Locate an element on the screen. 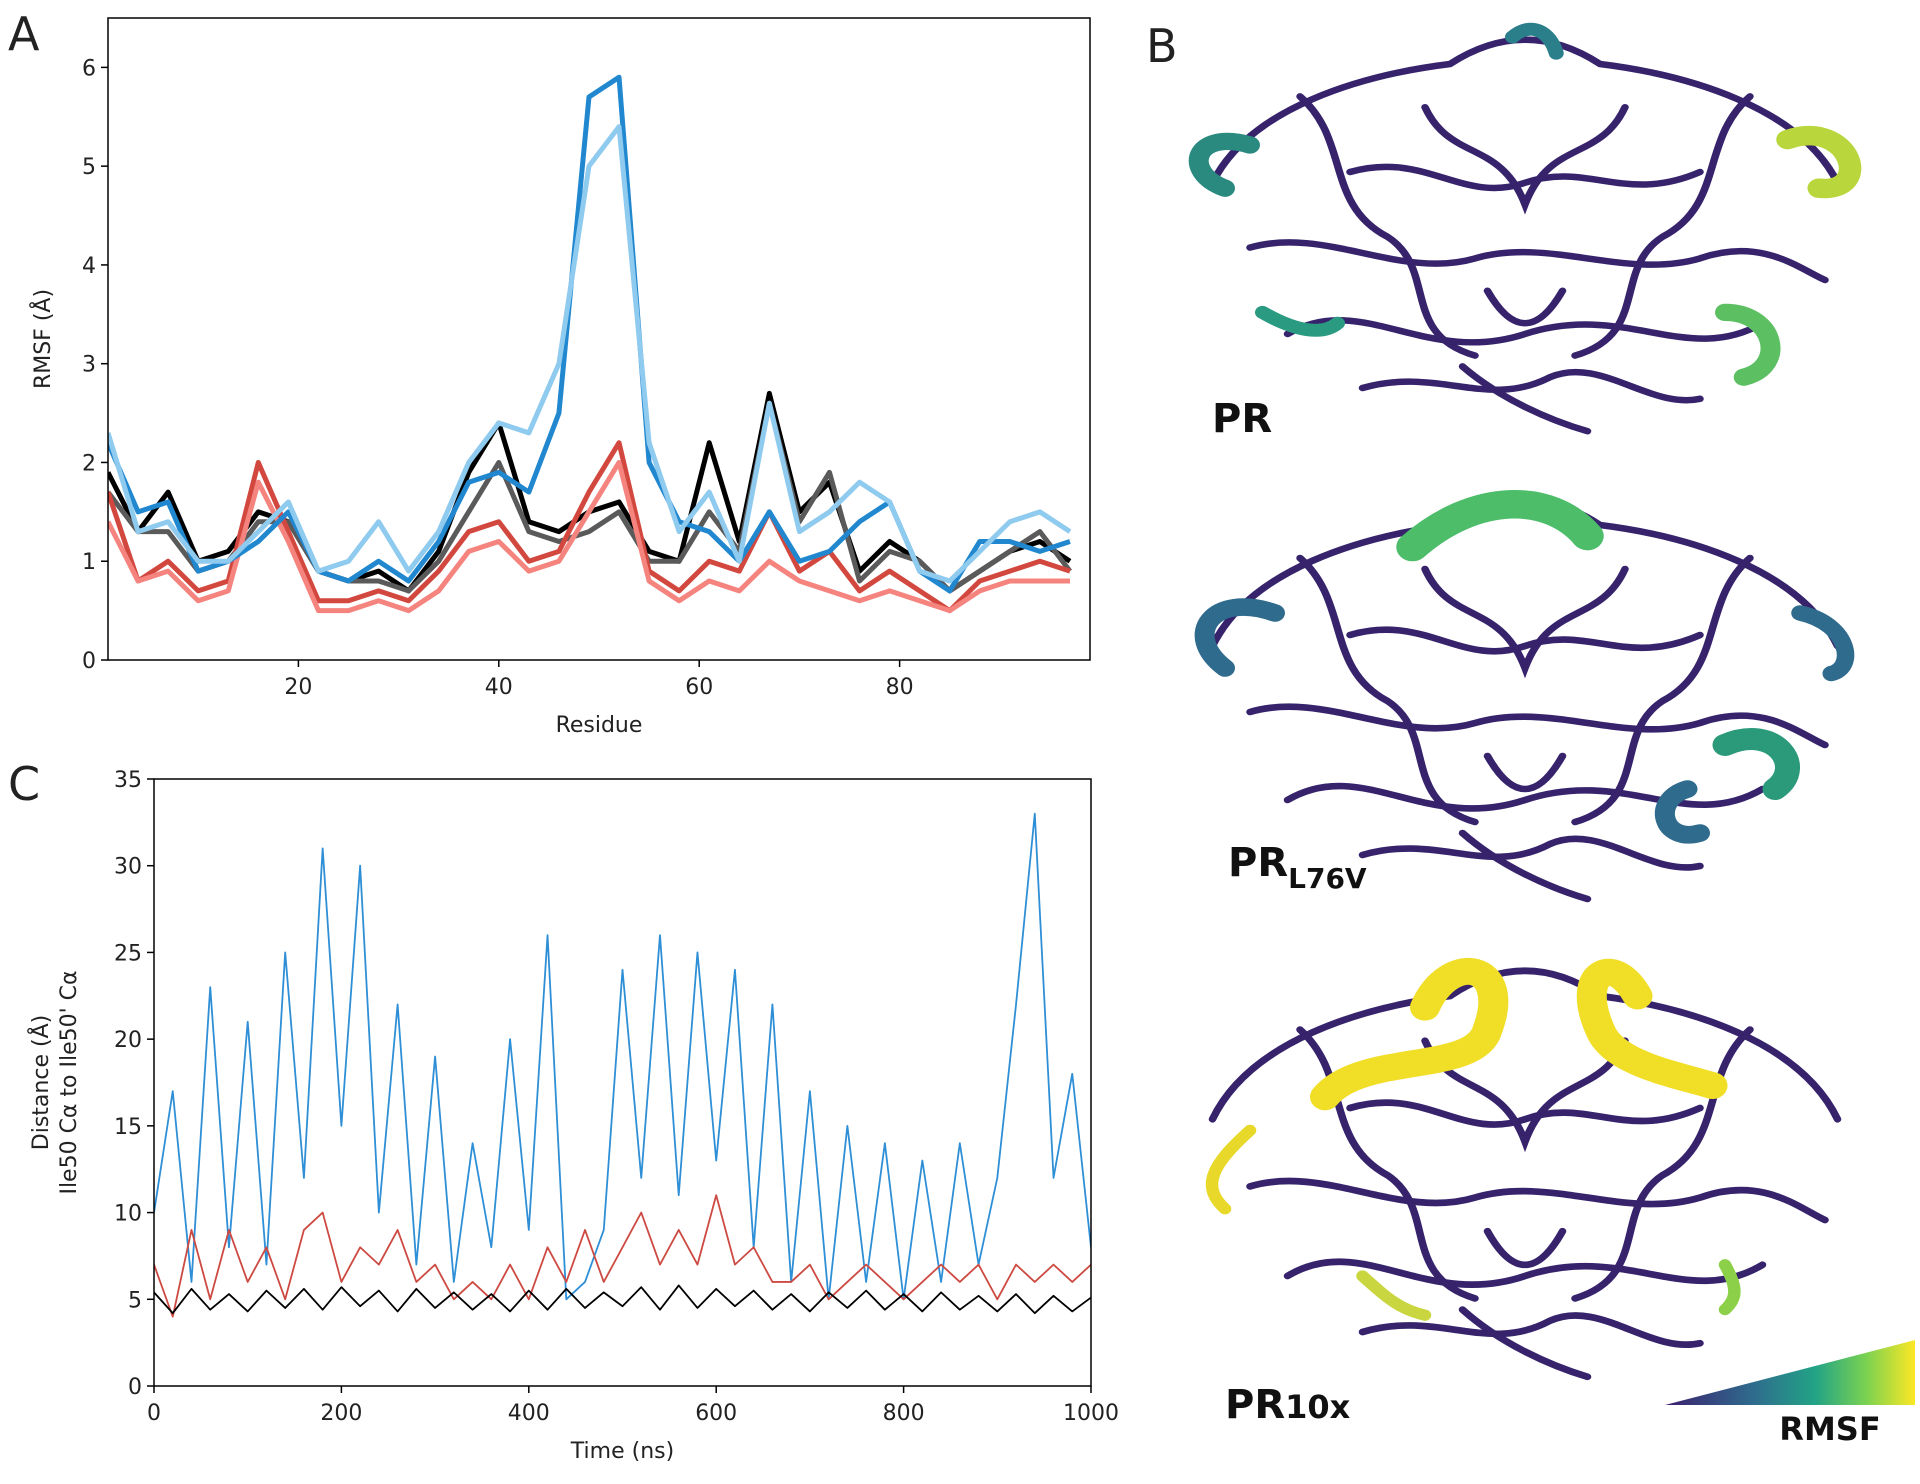 This screenshot has height=1484, width=1920. x-tick-label: 1000 is located at coordinates (1091, 1413).